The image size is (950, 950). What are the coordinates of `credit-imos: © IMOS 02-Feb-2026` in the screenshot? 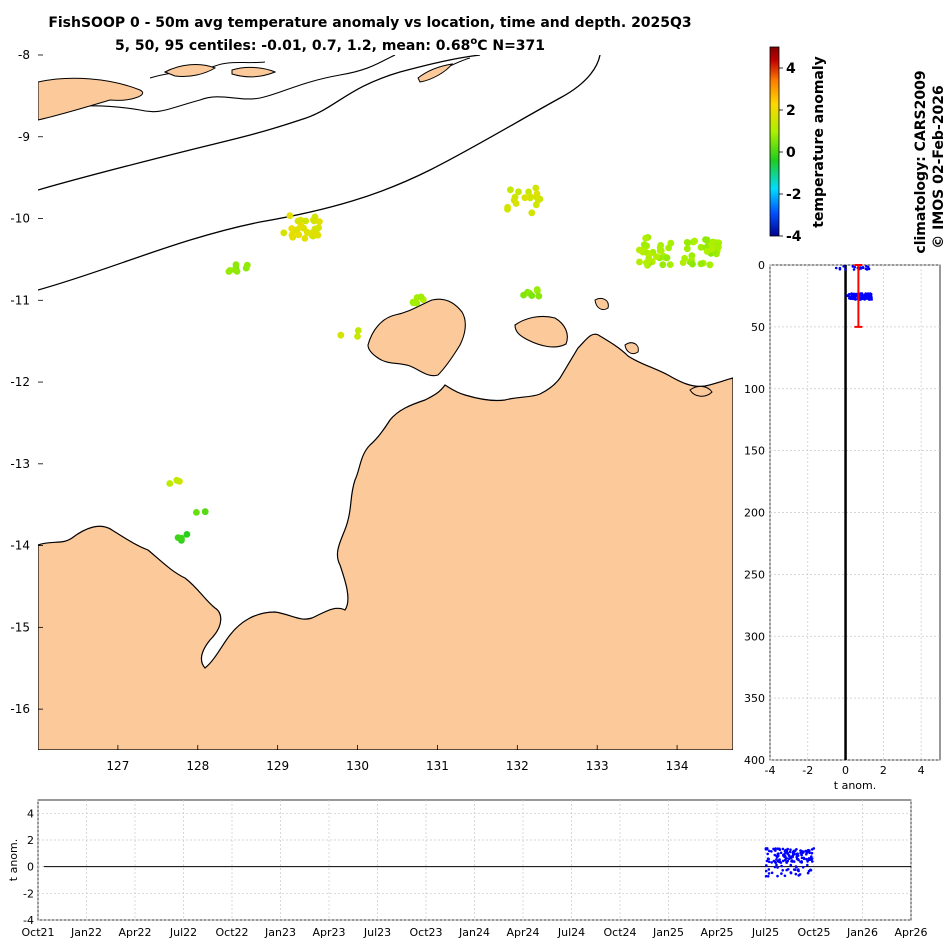 It's located at (939, 166).